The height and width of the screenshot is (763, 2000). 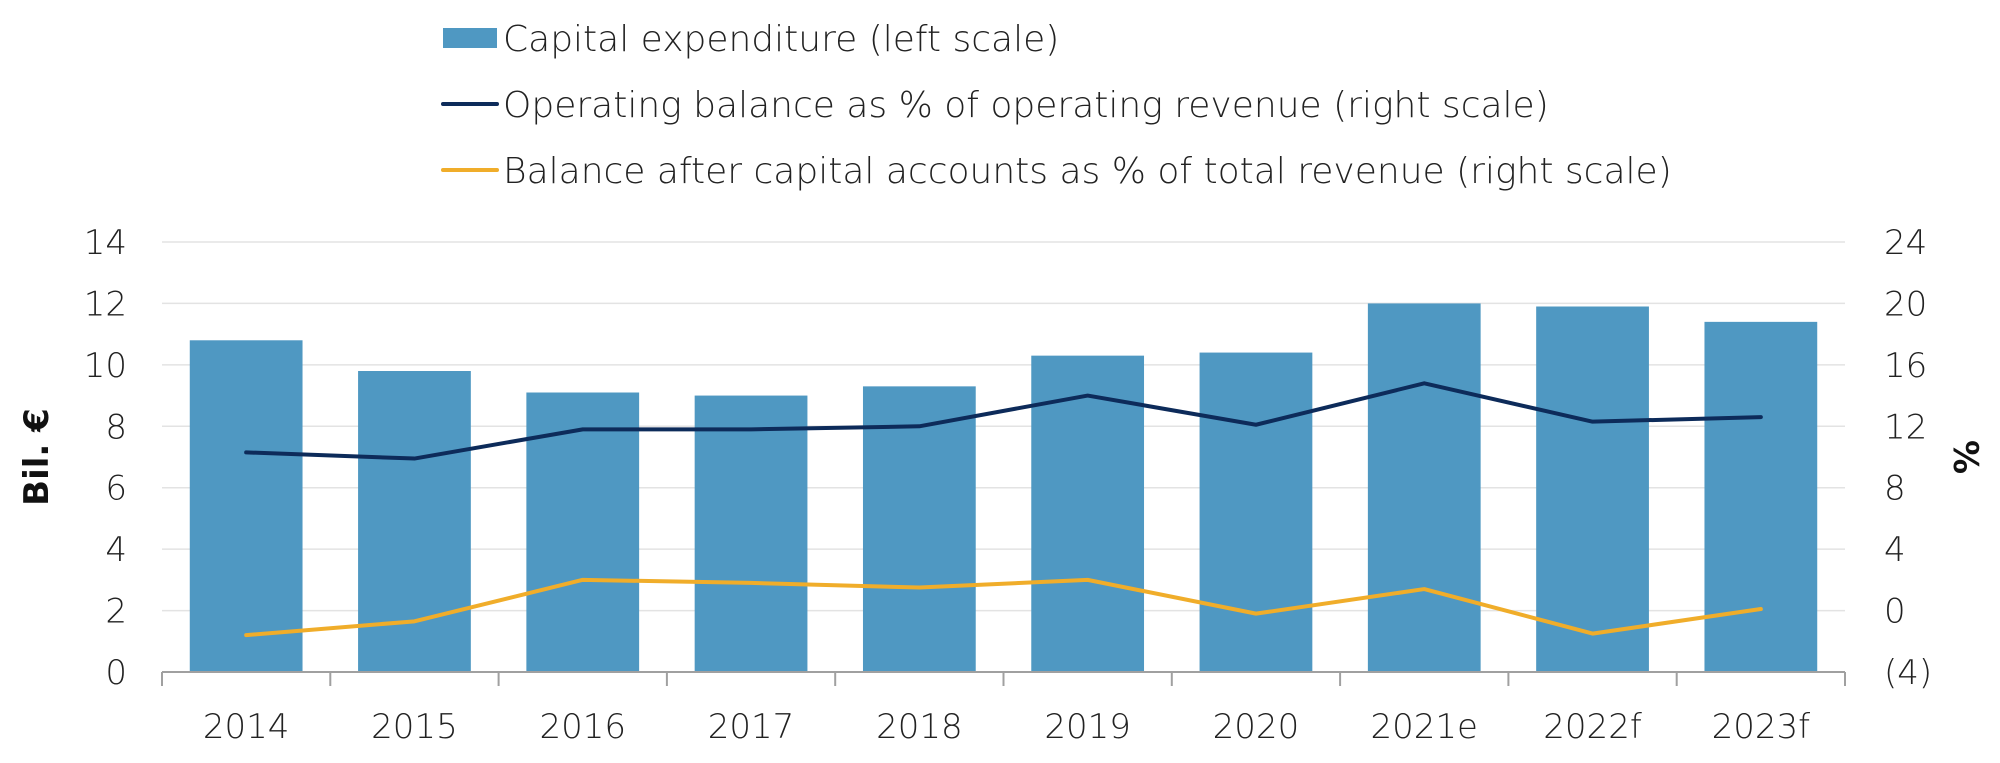 I want to click on y-right-tick-label: 16, so click(x=1905, y=366).